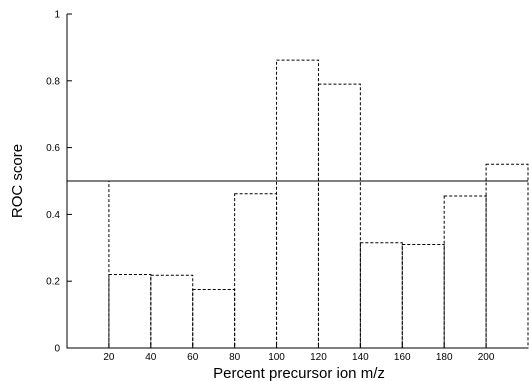 The image size is (529, 381). Describe the element at coordinates (53, 215) in the screenshot. I see `y-tick-label: 0.4` at that location.